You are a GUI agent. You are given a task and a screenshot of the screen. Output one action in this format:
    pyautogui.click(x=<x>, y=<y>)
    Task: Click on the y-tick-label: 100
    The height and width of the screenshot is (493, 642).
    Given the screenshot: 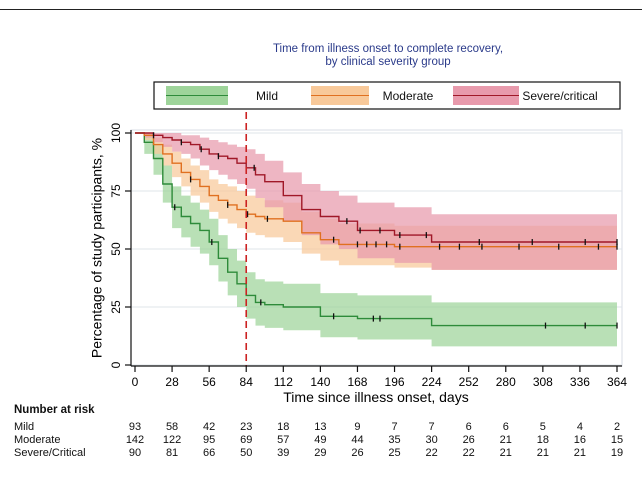 What is the action you would take?
    pyautogui.click(x=116, y=133)
    